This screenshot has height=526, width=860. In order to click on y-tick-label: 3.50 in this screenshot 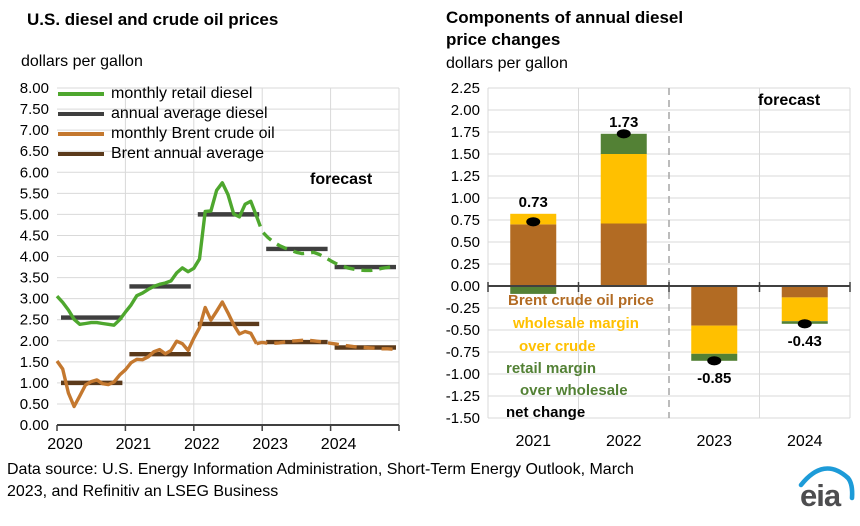, I will do `click(34, 278)`.